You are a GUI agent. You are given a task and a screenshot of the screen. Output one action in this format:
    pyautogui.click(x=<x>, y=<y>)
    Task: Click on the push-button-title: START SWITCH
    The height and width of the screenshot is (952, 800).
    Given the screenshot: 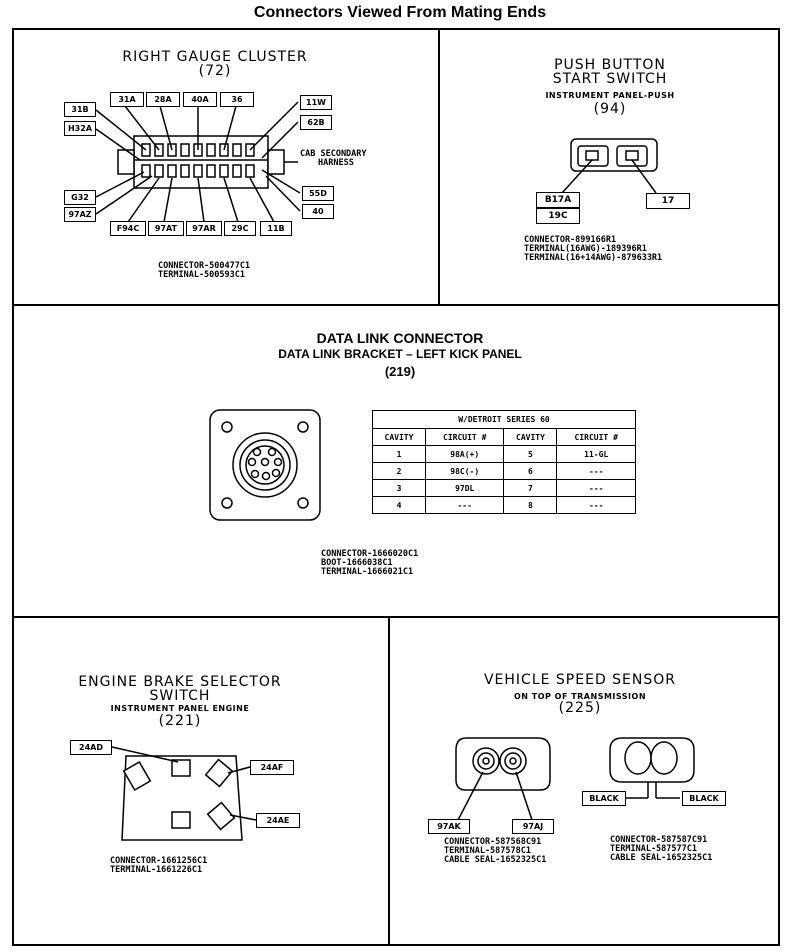 What is the action you would take?
    pyautogui.click(x=610, y=79)
    